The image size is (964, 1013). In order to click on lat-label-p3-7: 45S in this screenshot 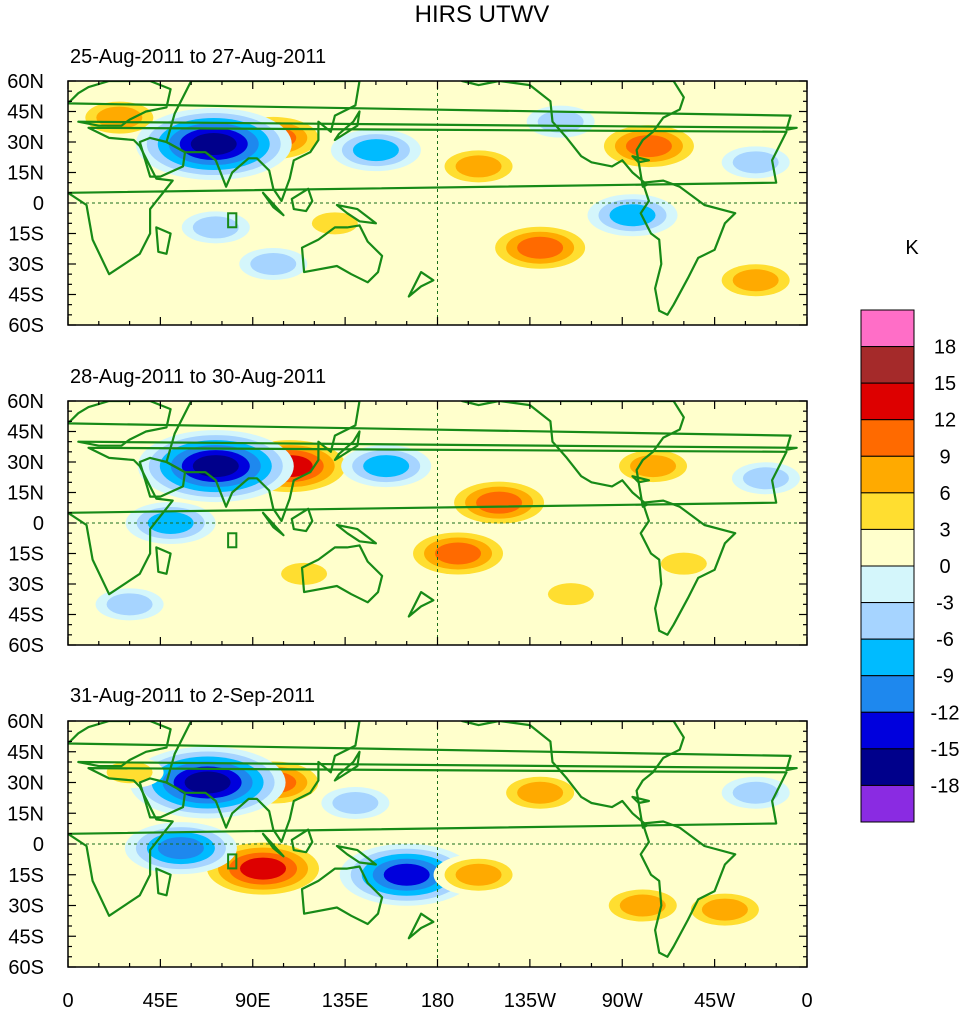, I will do `click(26, 937)`.